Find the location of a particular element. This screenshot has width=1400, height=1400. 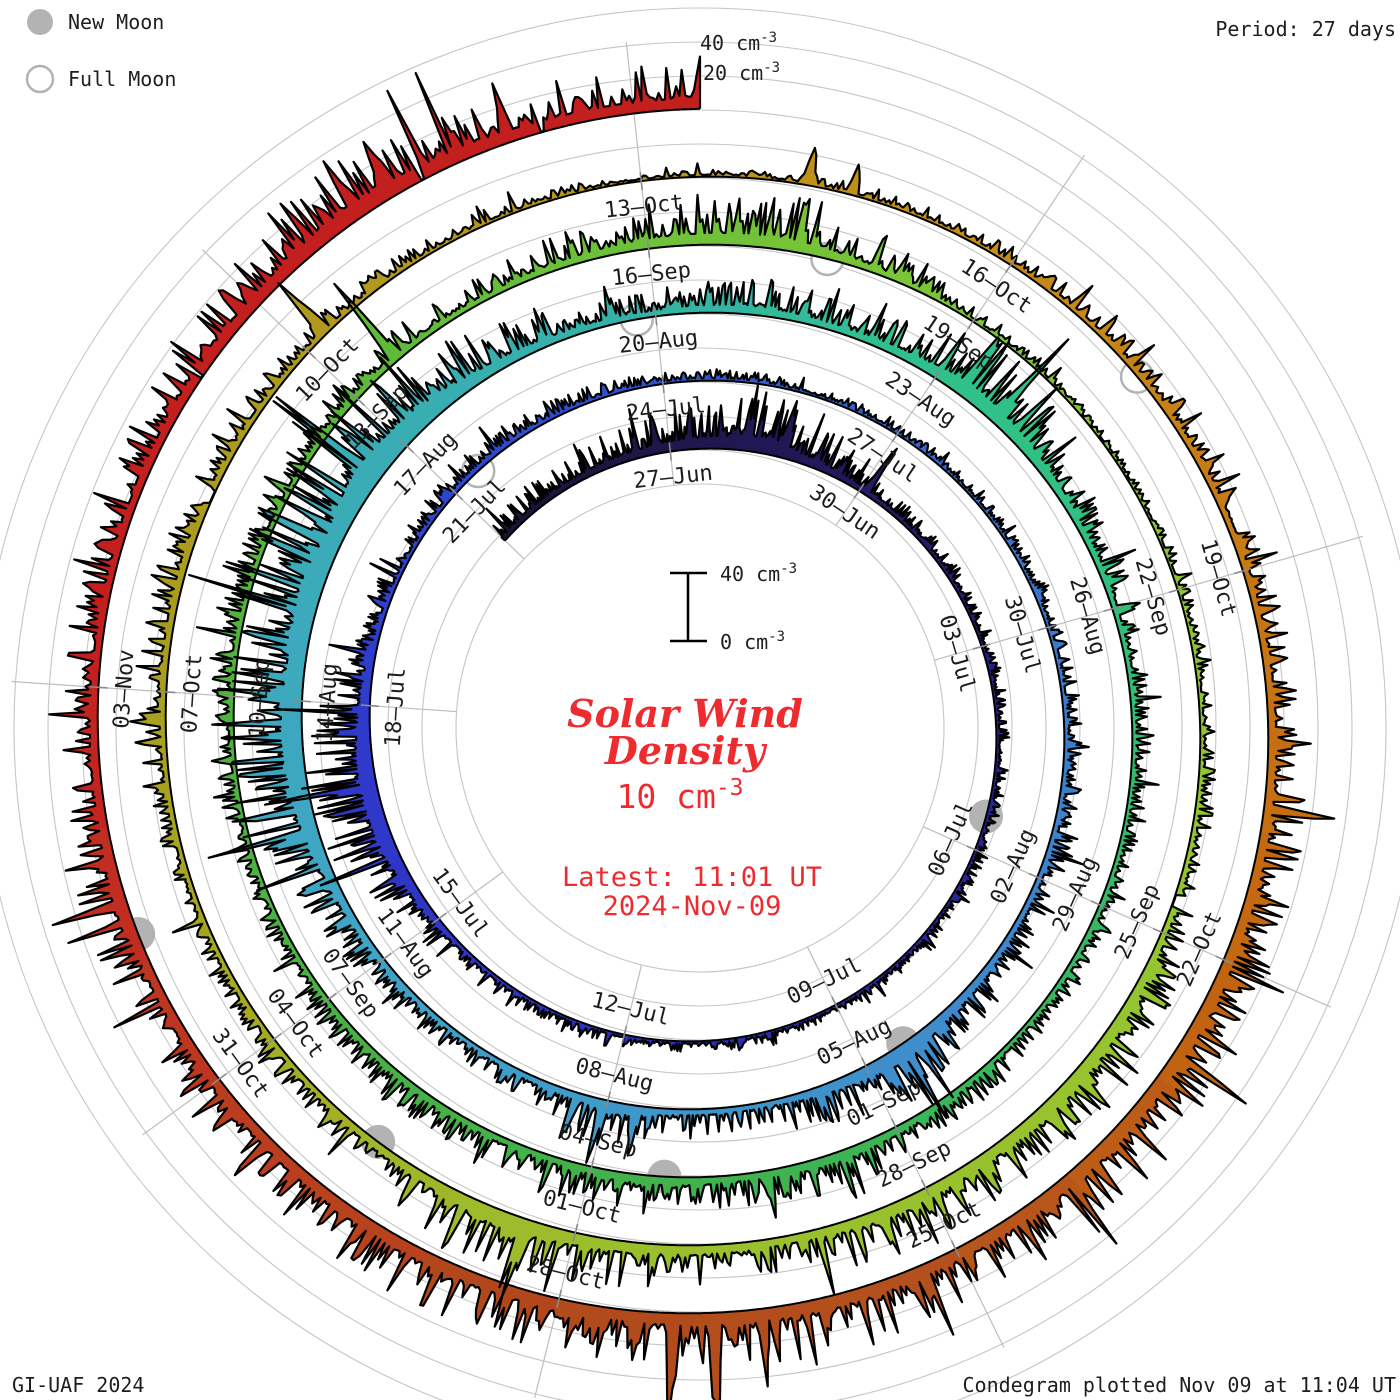

latest-time-label: Latest: 11:01 UT is located at coordinates (692, 877).